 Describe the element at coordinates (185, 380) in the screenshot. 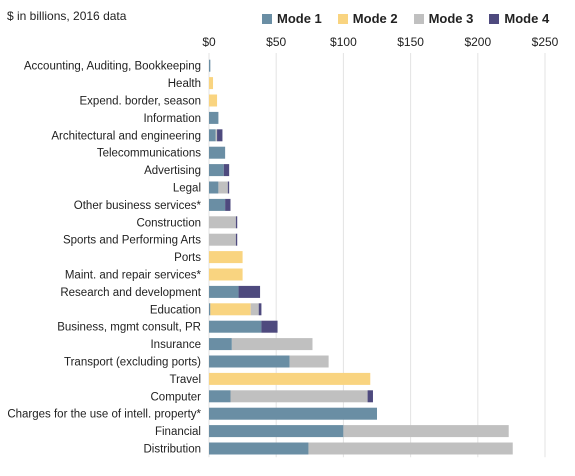

I see `category-label: Travel` at that location.